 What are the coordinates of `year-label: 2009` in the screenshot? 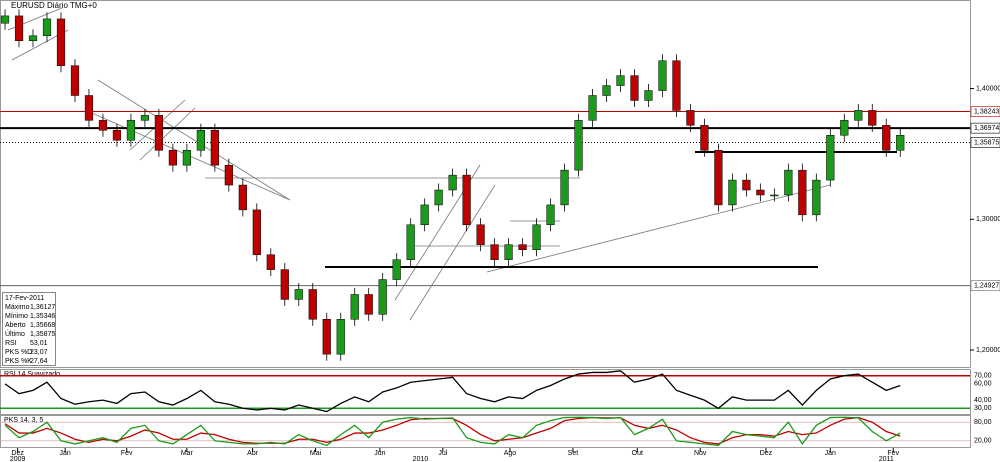 It's located at (18, 459).